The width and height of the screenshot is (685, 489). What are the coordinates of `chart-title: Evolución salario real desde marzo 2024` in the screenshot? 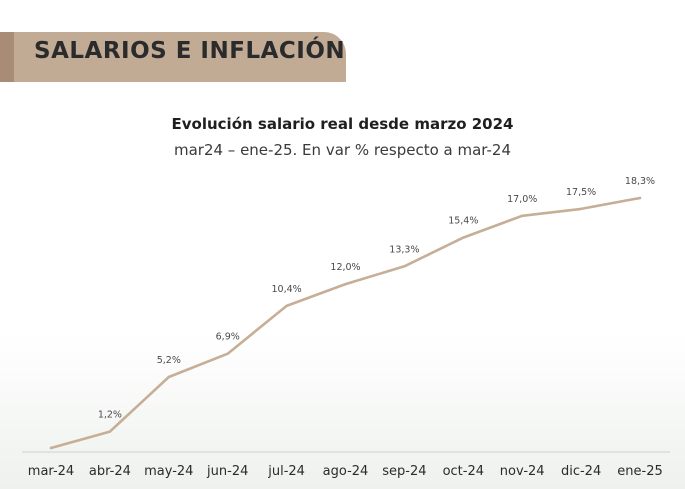 It's located at (342, 124).